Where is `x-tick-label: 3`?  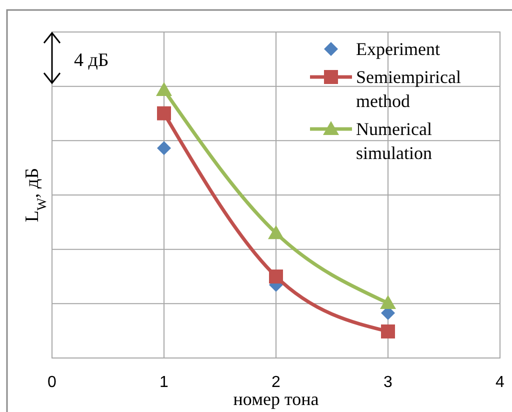 x-tick-label: 3 is located at coordinates (388, 382).